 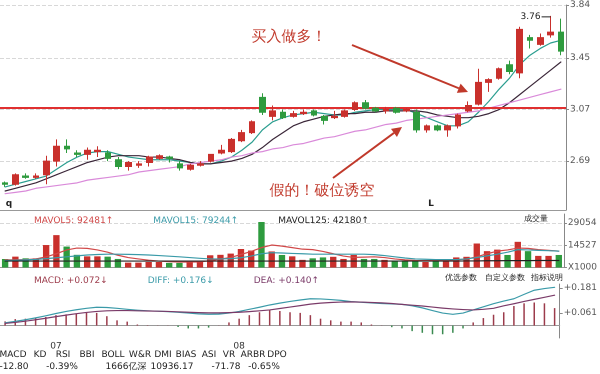 What do you see at coordinates (287, 281) in the screenshot?
I see `series-label: DEA: +0.140↑` at bounding box center [287, 281].